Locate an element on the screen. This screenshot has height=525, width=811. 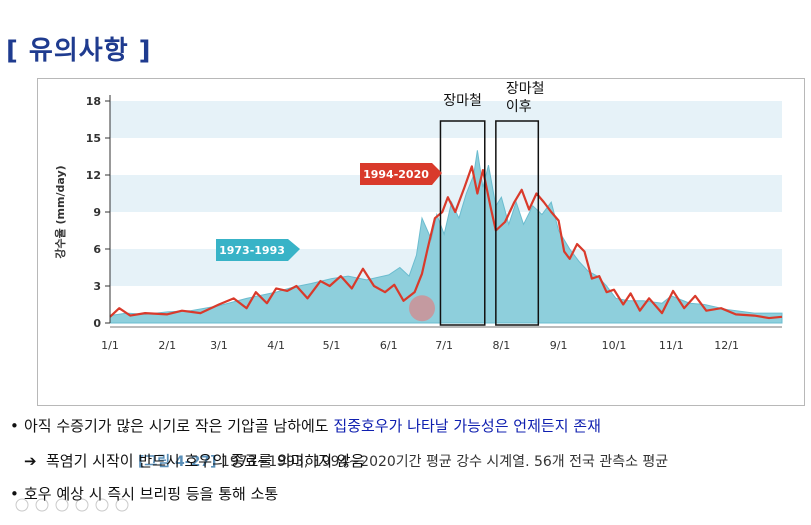
x-tick-label: 6/1 is located at coordinates (389, 345).